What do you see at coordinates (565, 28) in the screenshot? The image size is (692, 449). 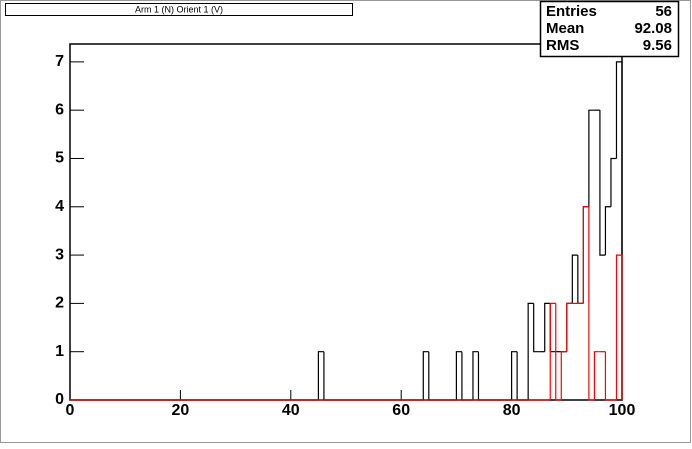 I see `stat-label: Mean` at bounding box center [565, 28].